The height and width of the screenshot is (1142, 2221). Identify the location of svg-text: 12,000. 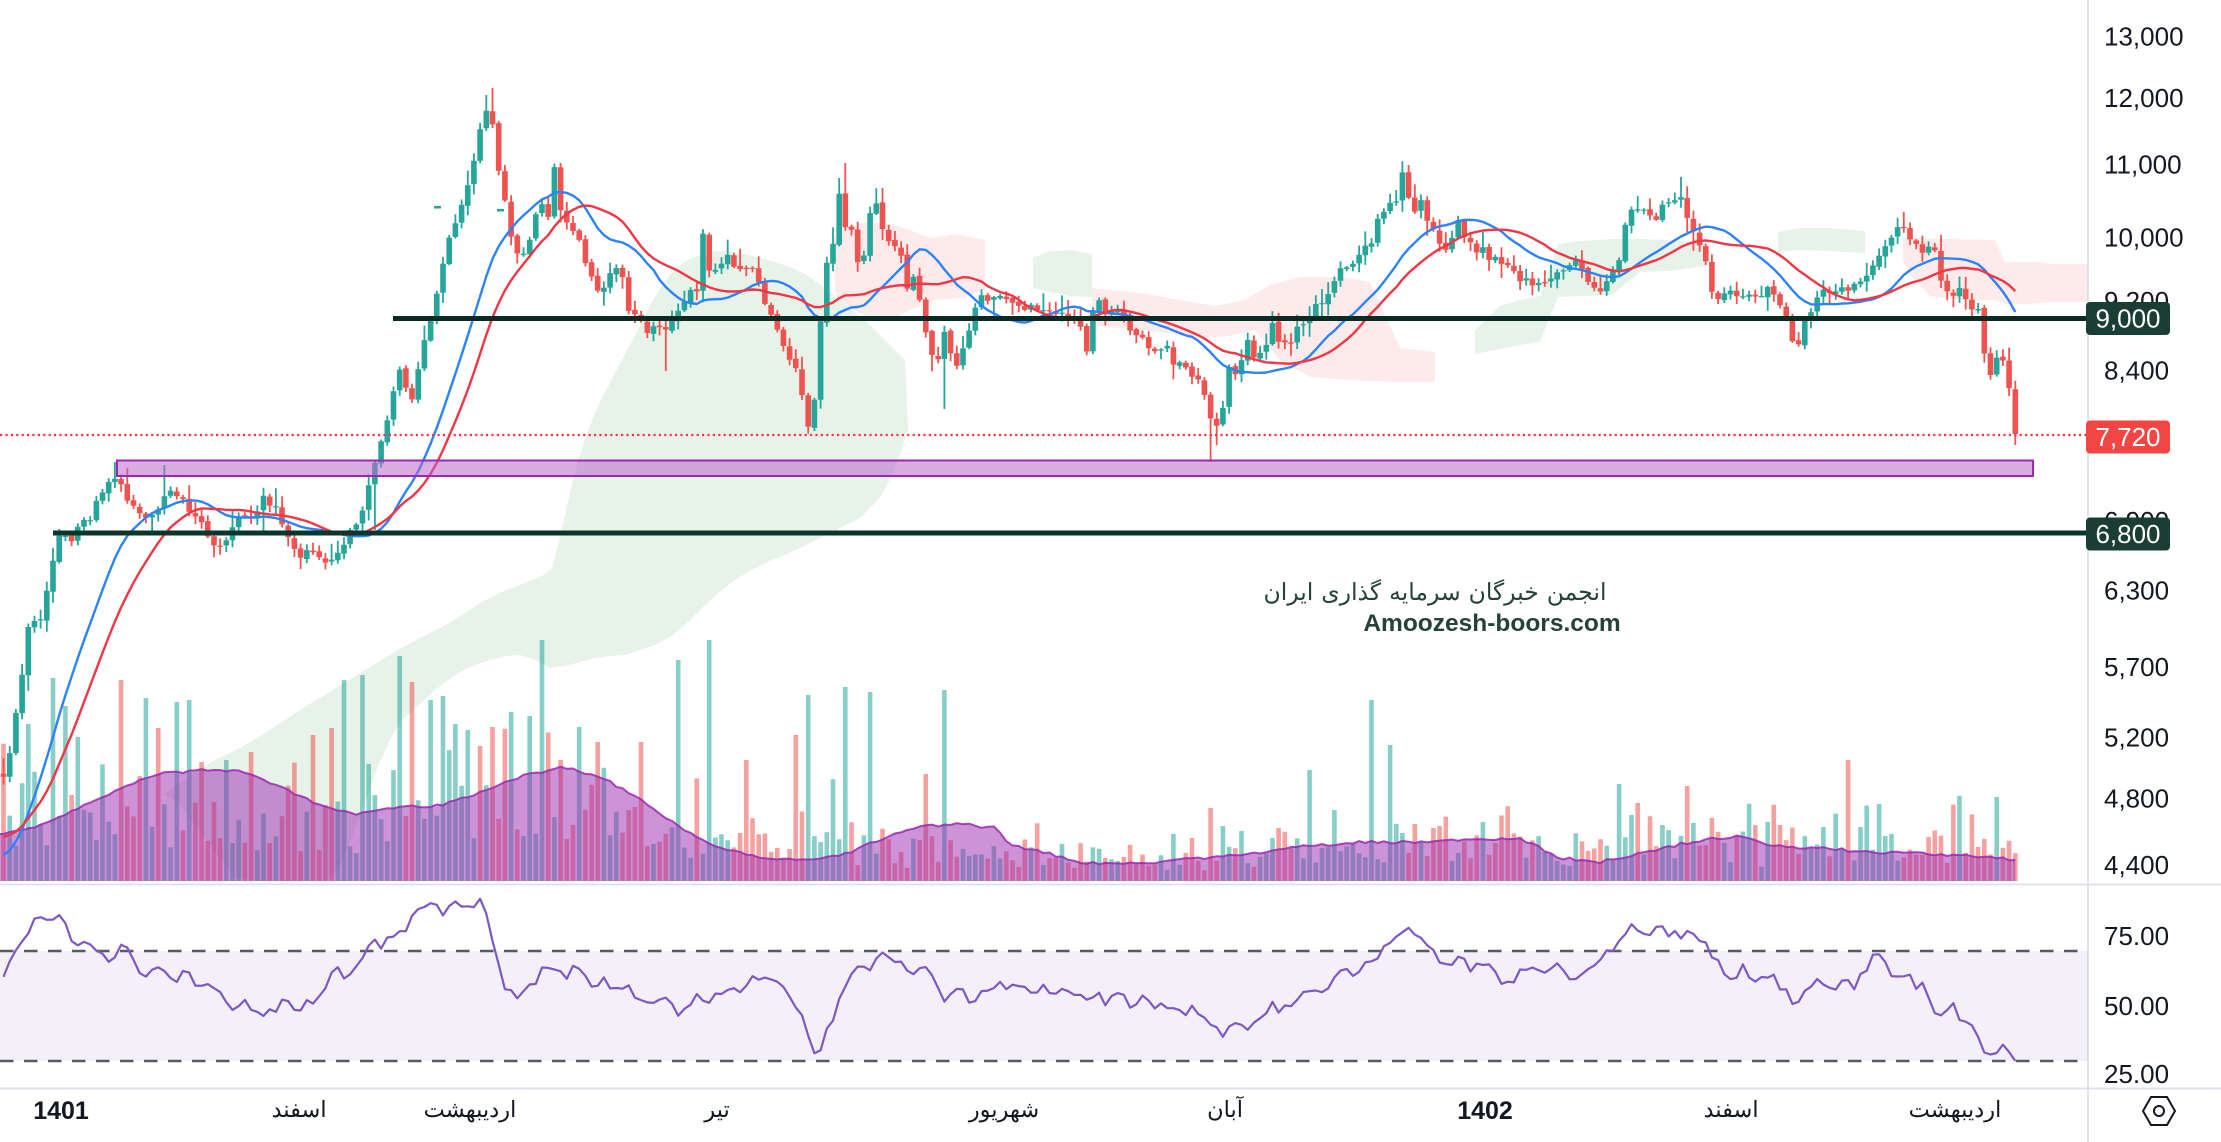
(2144, 98).